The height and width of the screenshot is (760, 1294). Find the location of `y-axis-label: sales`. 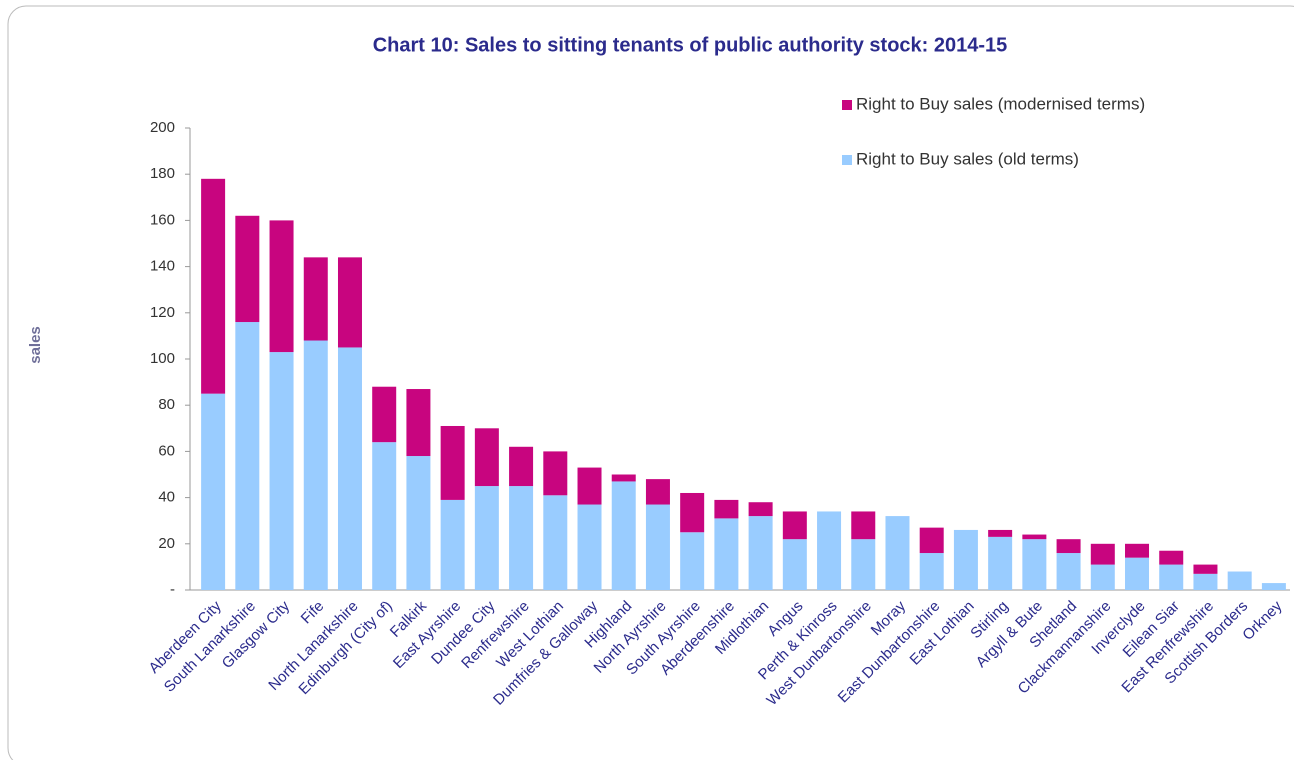

y-axis-label: sales is located at coordinates (35, 345).